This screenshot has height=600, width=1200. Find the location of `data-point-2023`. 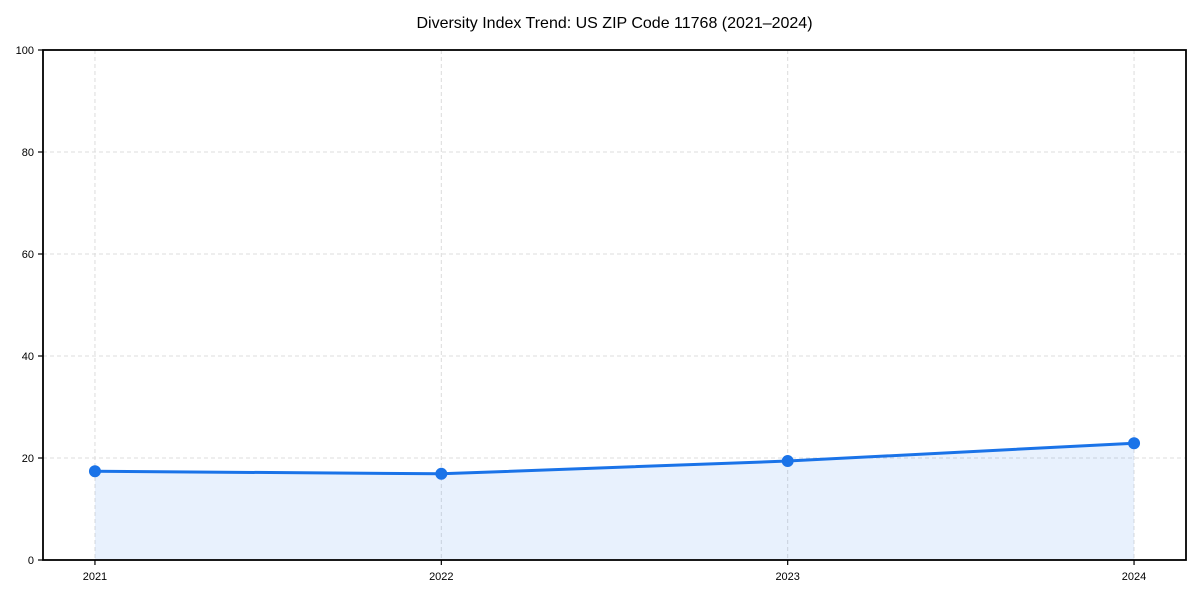

data-point-2023 is located at coordinates (787, 461).